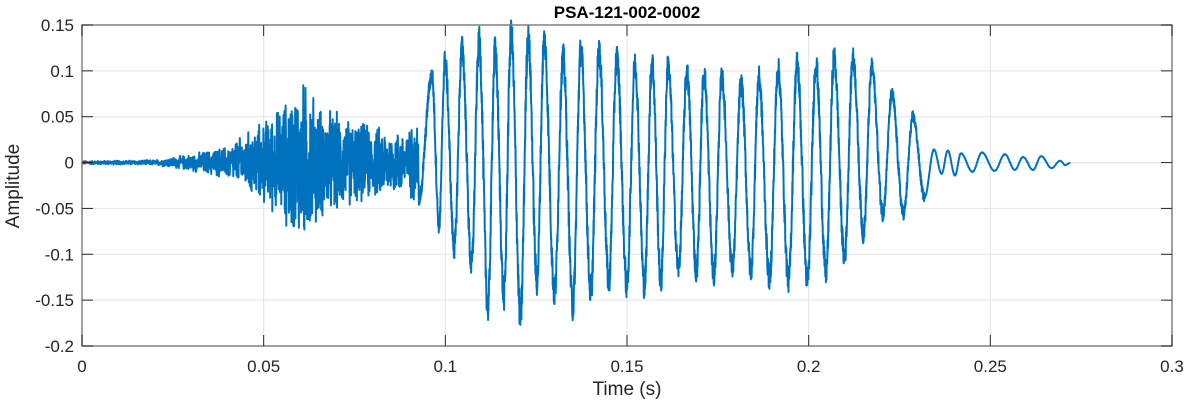 Image resolution: width=1188 pixels, height=409 pixels. I want to click on y-tick-label: 0.05, so click(57, 117).